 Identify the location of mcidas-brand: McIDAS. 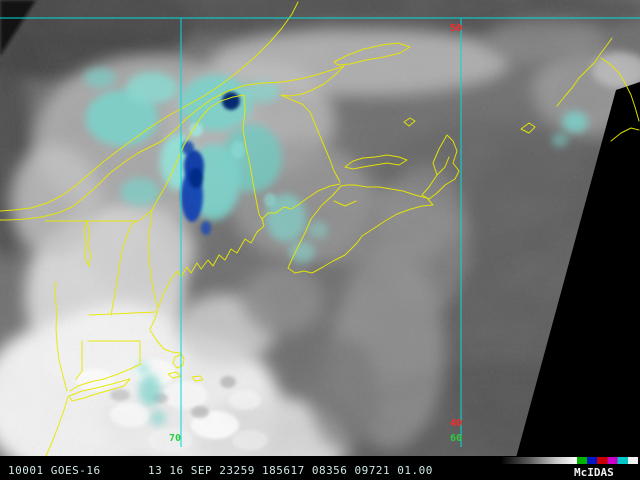
(594, 472).